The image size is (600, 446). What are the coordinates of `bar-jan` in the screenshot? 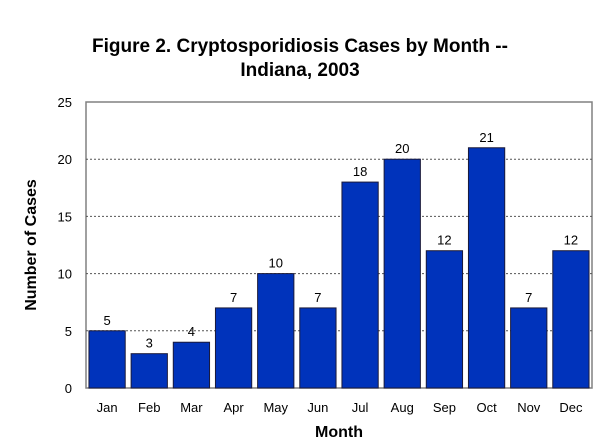 It's located at (107, 359).